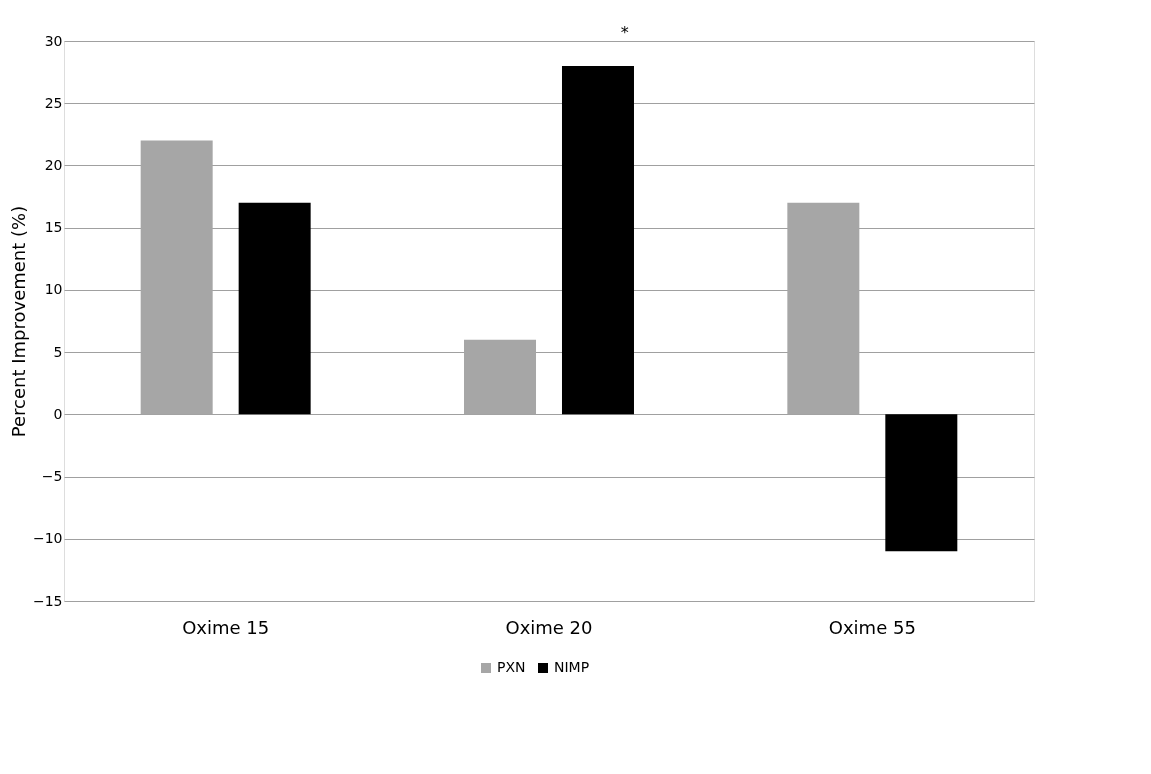  What do you see at coordinates (624, 32) in the screenshot?
I see `annotation: *` at bounding box center [624, 32].